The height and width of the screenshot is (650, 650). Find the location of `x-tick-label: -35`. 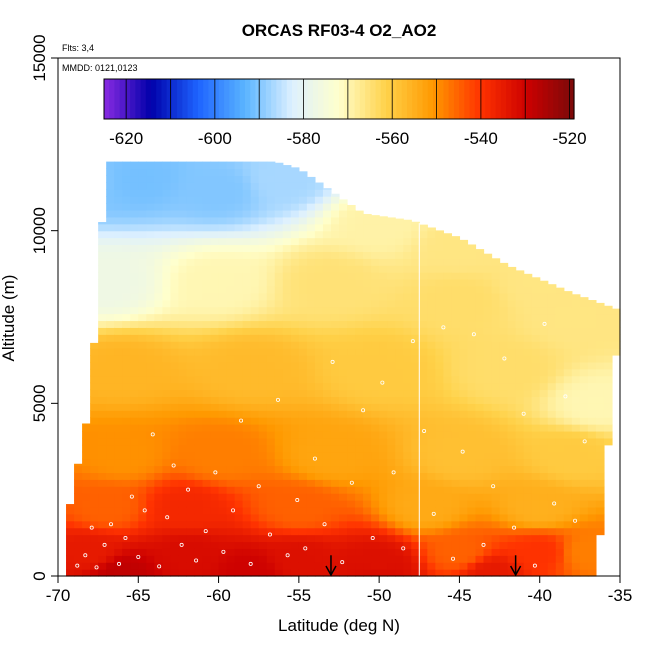

x-tick-label: -35 is located at coordinates (620, 595).